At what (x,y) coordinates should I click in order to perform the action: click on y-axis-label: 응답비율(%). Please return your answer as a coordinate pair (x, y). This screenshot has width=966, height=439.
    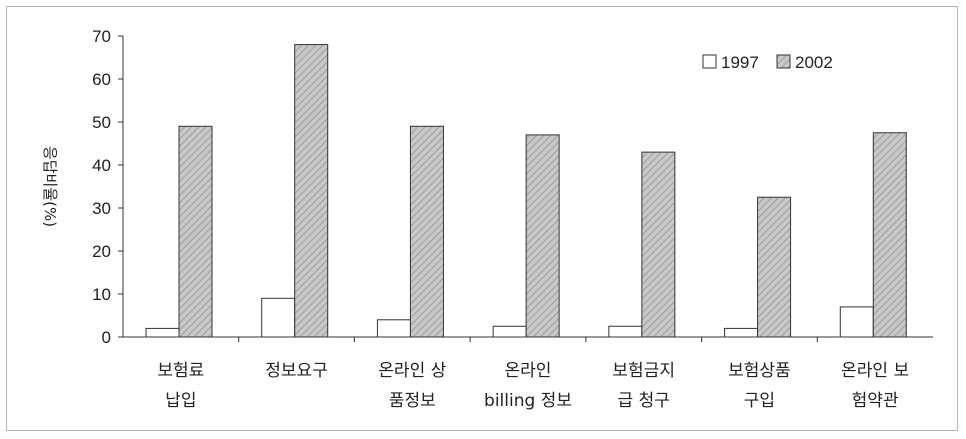
    Looking at the image, I should click on (50, 186).